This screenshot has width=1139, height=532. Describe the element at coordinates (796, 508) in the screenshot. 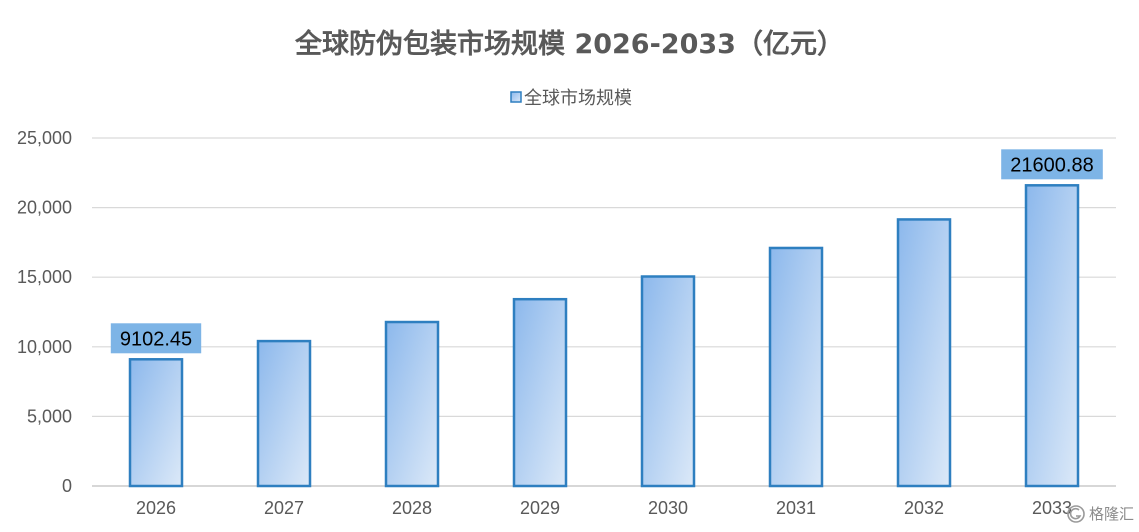

I see `x-tick-label: 2031` at that location.